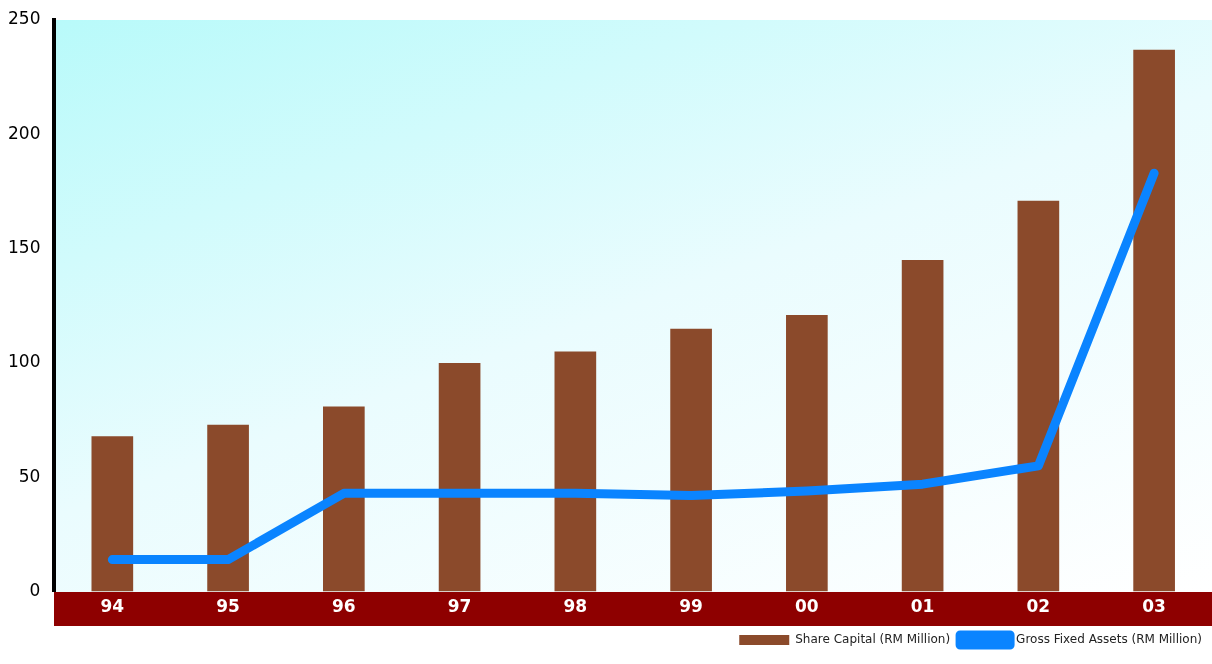 The image size is (1212, 664). Describe the element at coordinates (24, 247) in the screenshot. I see `y-tick-label: 150` at that location.